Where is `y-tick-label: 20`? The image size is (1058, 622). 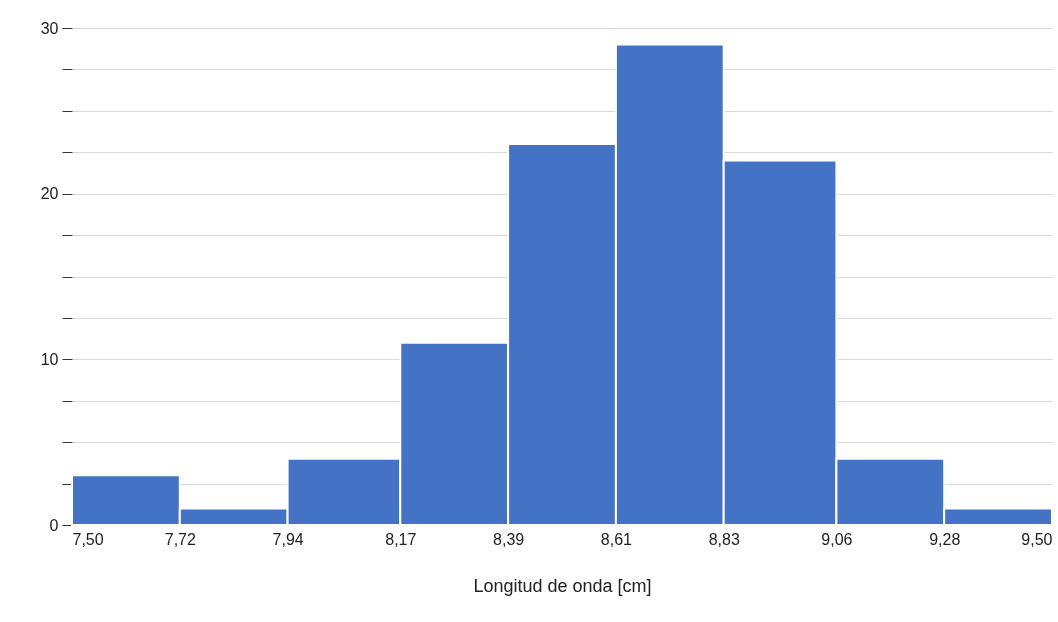 y-tick-label: 20 is located at coordinates (49, 194).